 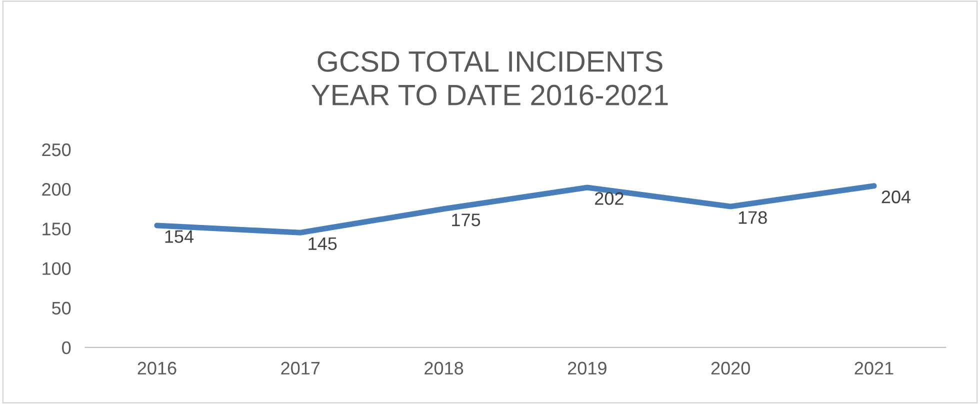 I want to click on x-tick-label: 2019, so click(x=587, y=368).